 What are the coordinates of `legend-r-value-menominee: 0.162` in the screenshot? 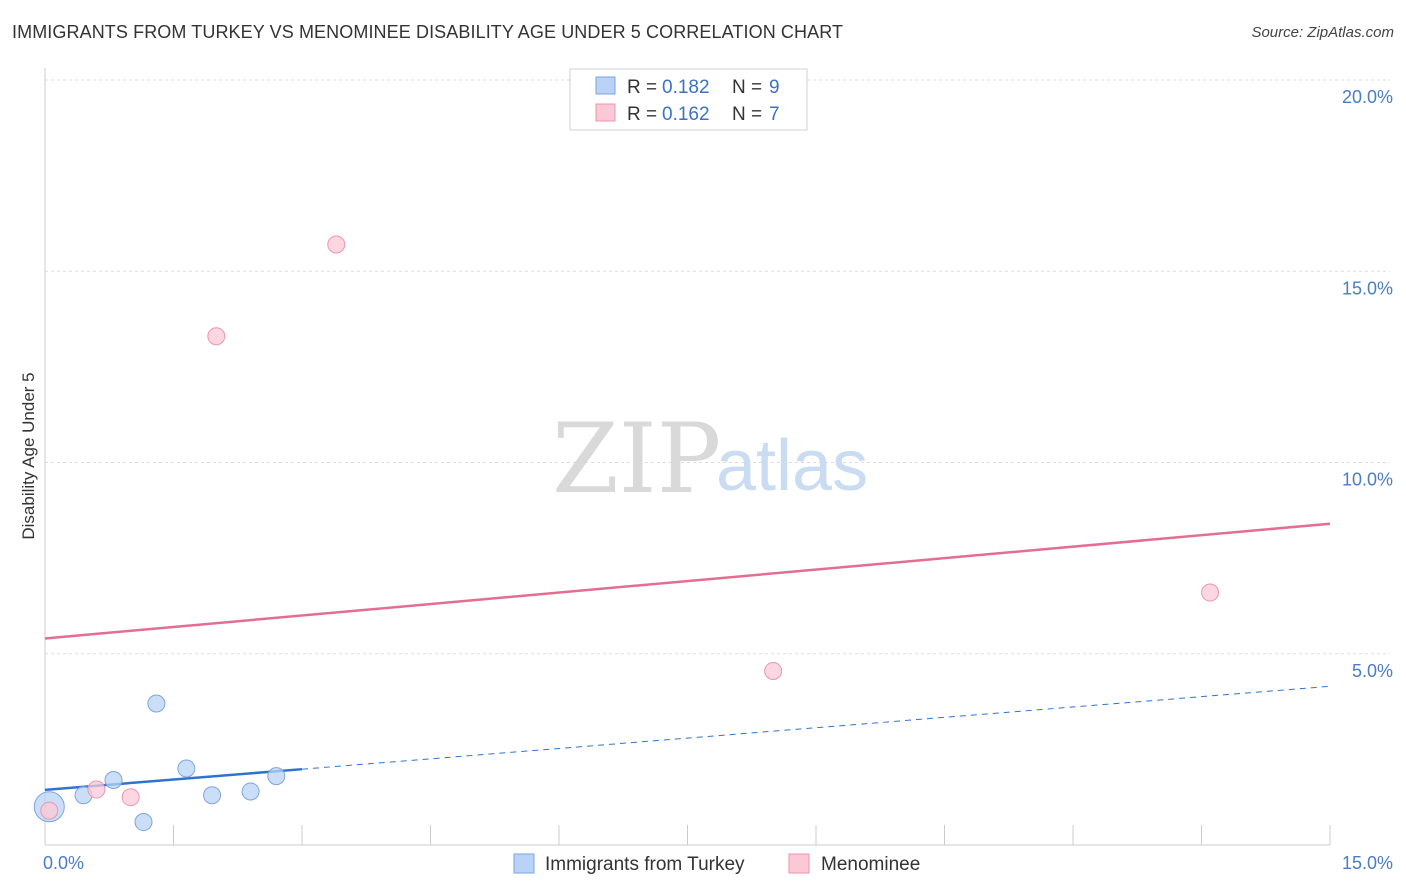 It's located at (686, 114).